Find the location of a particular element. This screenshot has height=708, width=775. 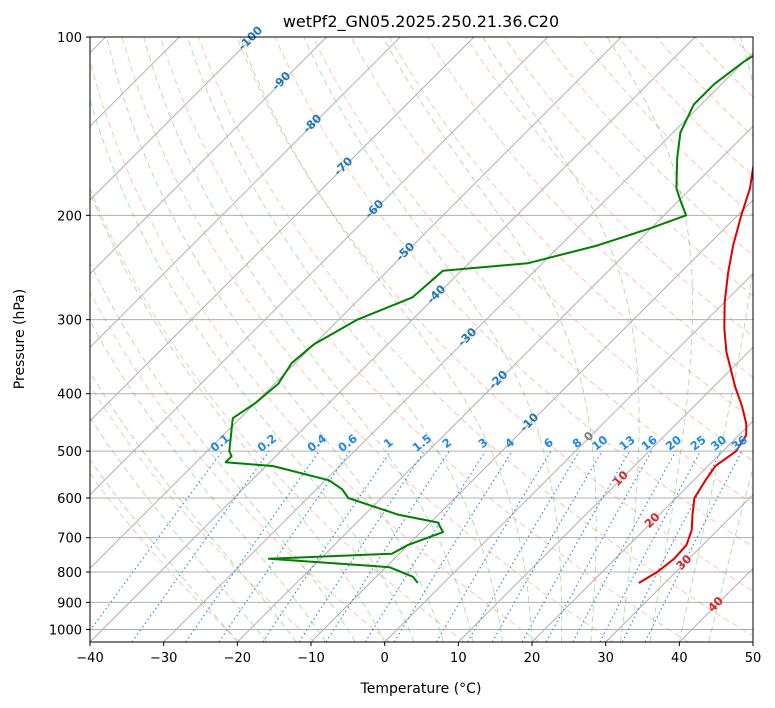

chart-title: wetPf2_GN05.2025.250.21.36.C20 is located at coordinates (421, 22).